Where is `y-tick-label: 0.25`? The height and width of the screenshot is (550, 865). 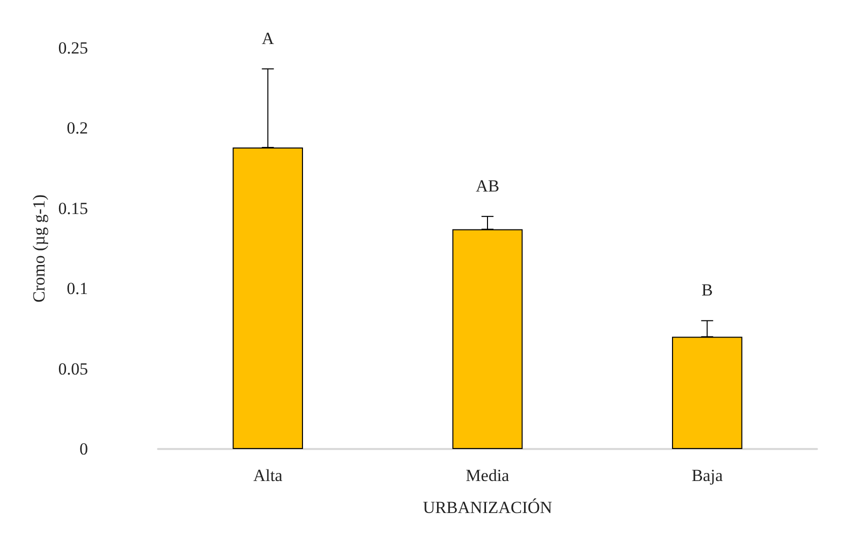
y-tick-label: 0.25 is located at coordinates (73, 48).